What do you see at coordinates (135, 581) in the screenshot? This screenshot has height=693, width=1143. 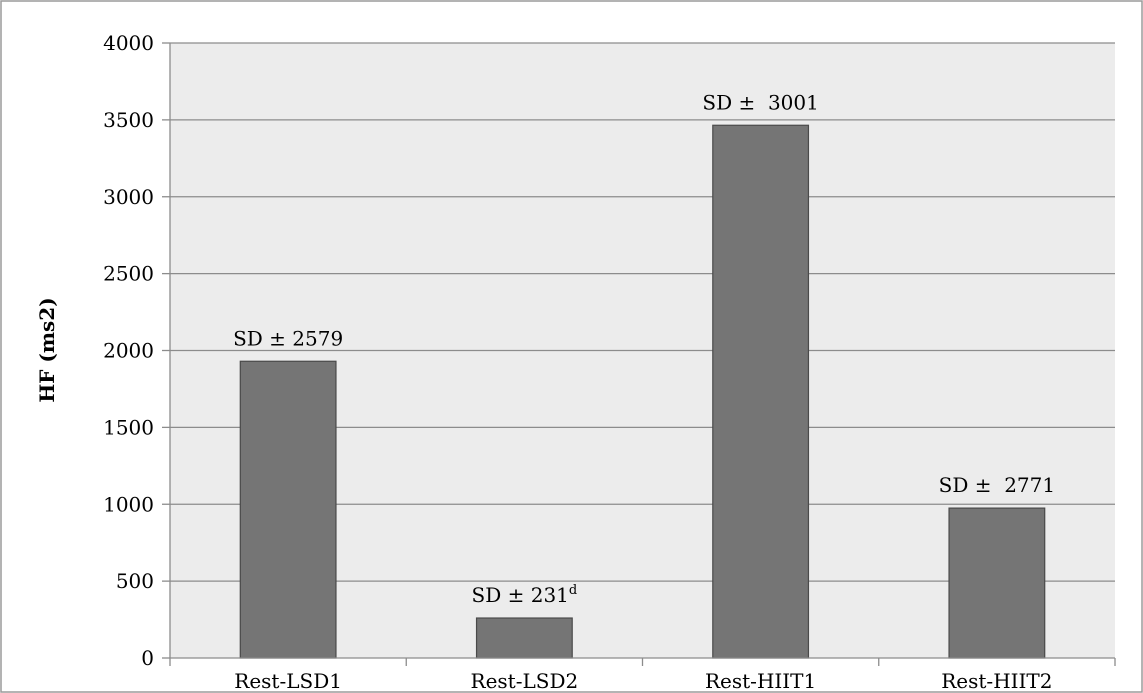 I see `y-tick-label: 500` at bounding box center [135, 581].